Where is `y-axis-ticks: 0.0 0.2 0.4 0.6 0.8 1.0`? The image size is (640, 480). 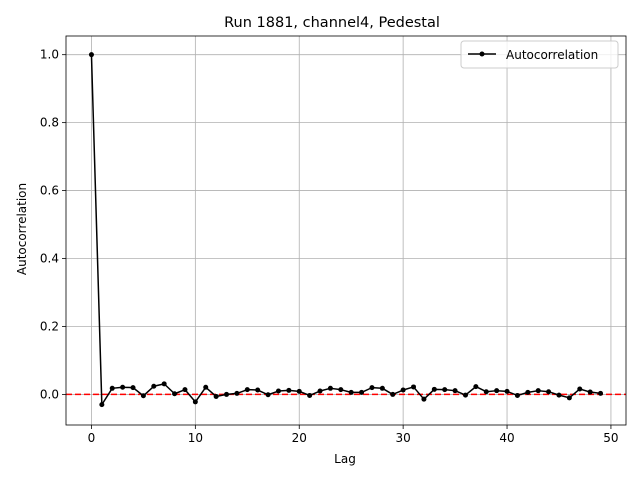
y-axis-ticks: 0.0 0.2 0.4 0.6 0.8 1.0 is located at coordinates (53, 224).